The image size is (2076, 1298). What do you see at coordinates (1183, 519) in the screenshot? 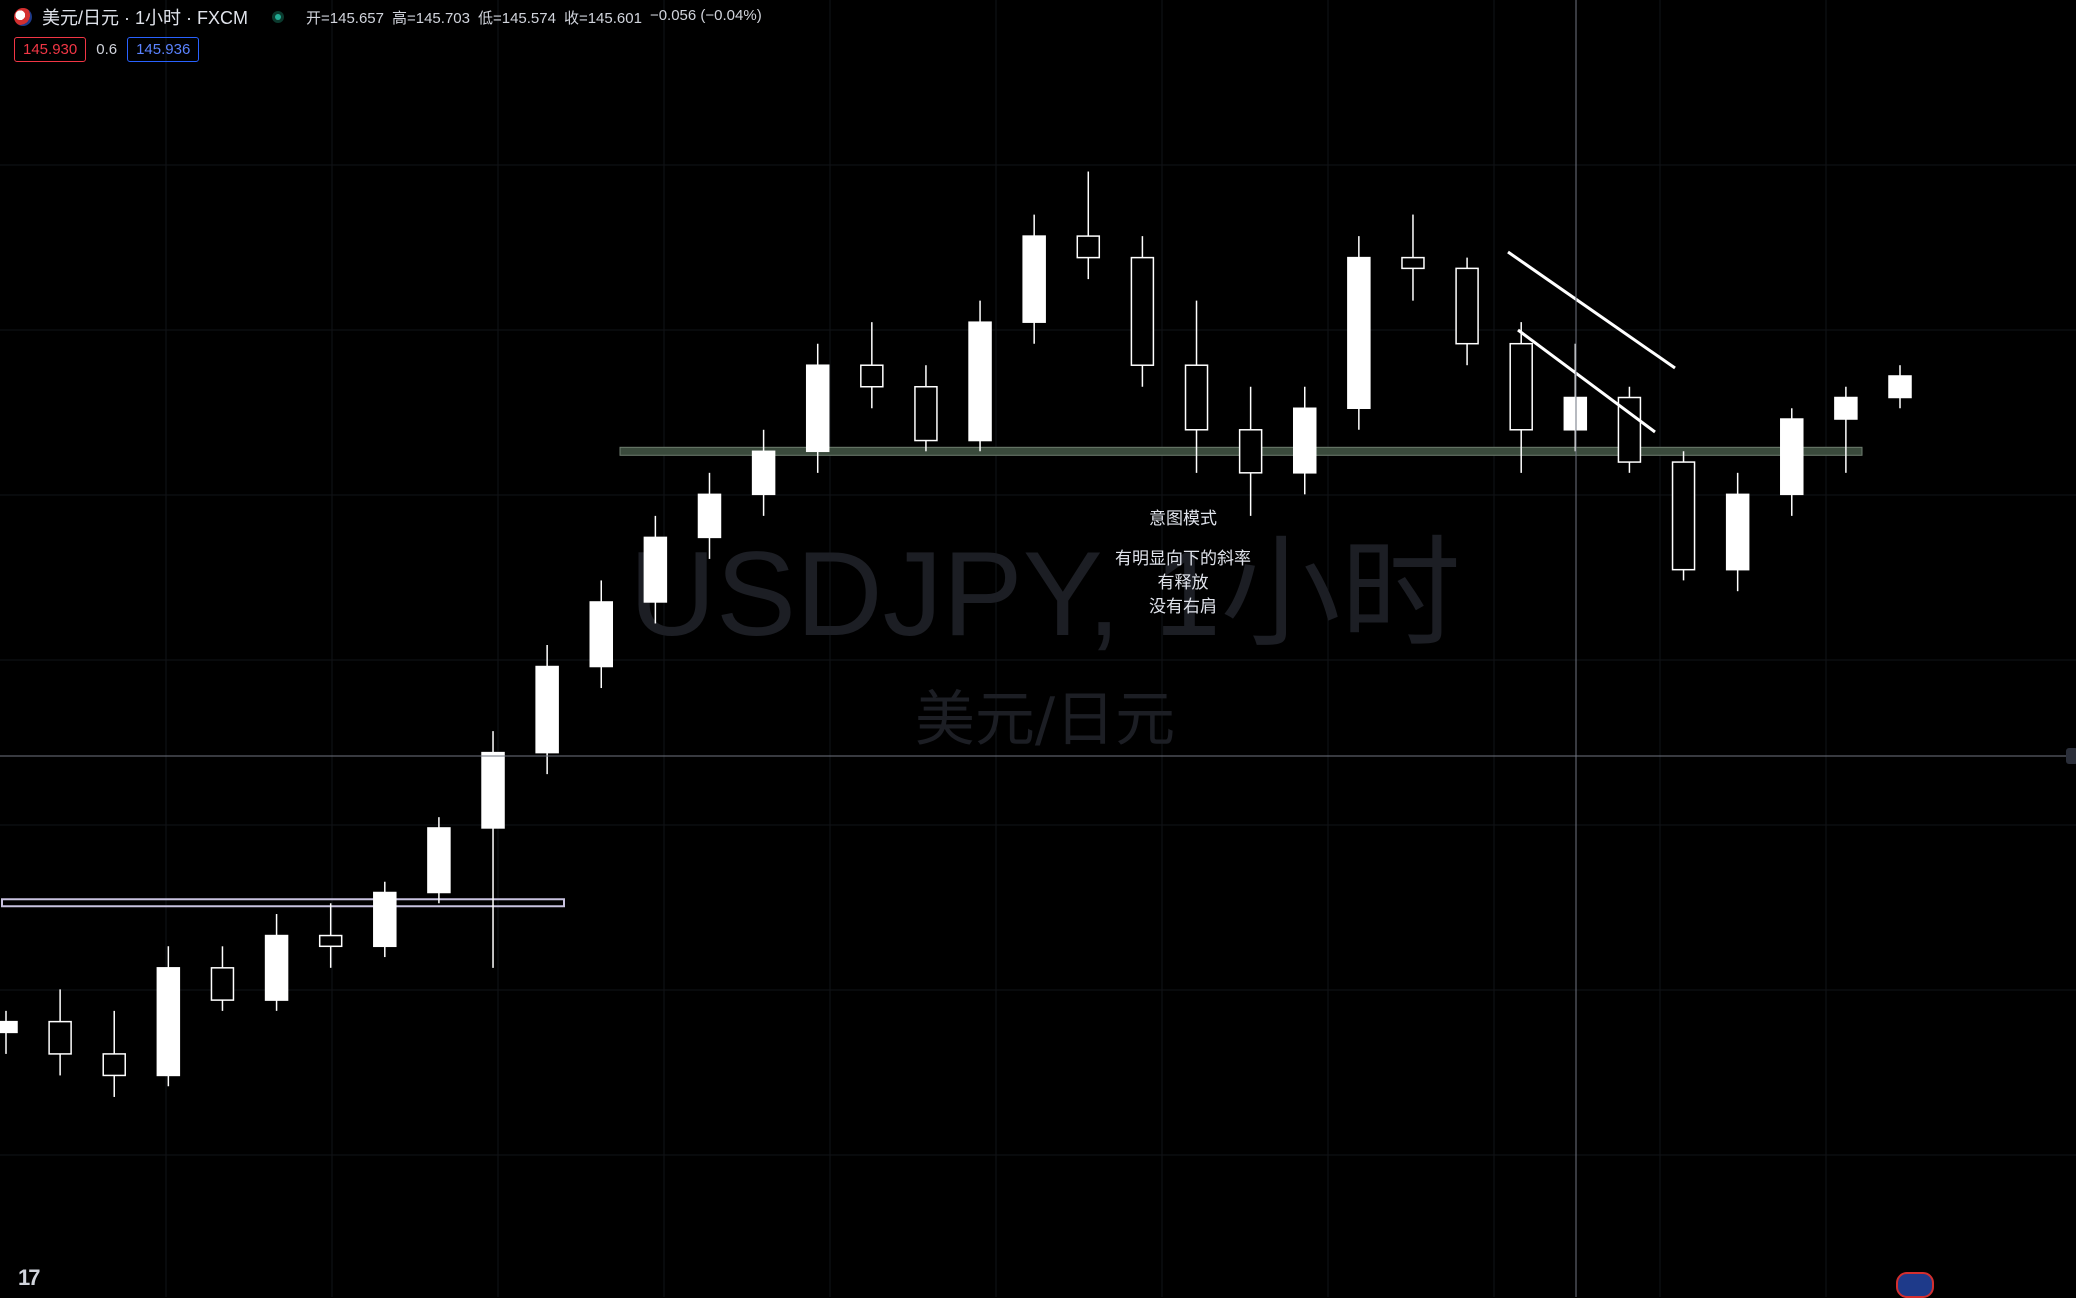
I see `annotation-title: 意图模式` at bounding box center [1183, 519].